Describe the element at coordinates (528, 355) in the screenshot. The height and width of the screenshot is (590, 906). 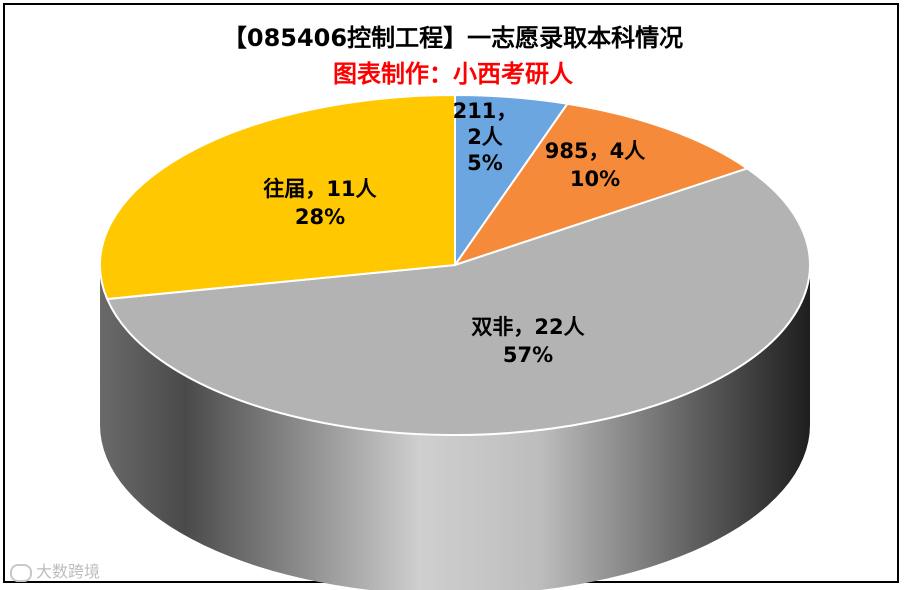
I see `slice-label-line: 57%` at that location.